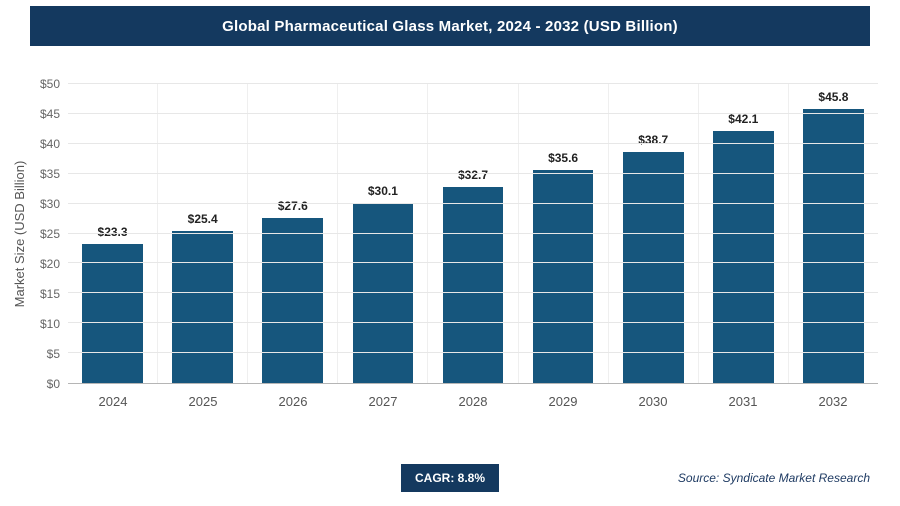 This screenshot has height=506, width=900. I want to click on bar-value-label: $38.7, so click(653, 139).